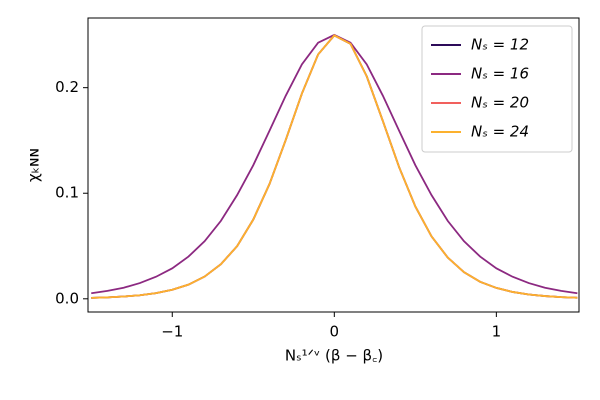 The width and height of the screenshot is (600, 400). Describe the element at coordinates (500, 45) in the screenshot. I see `legend-label: Nₛ = 12` at that location.